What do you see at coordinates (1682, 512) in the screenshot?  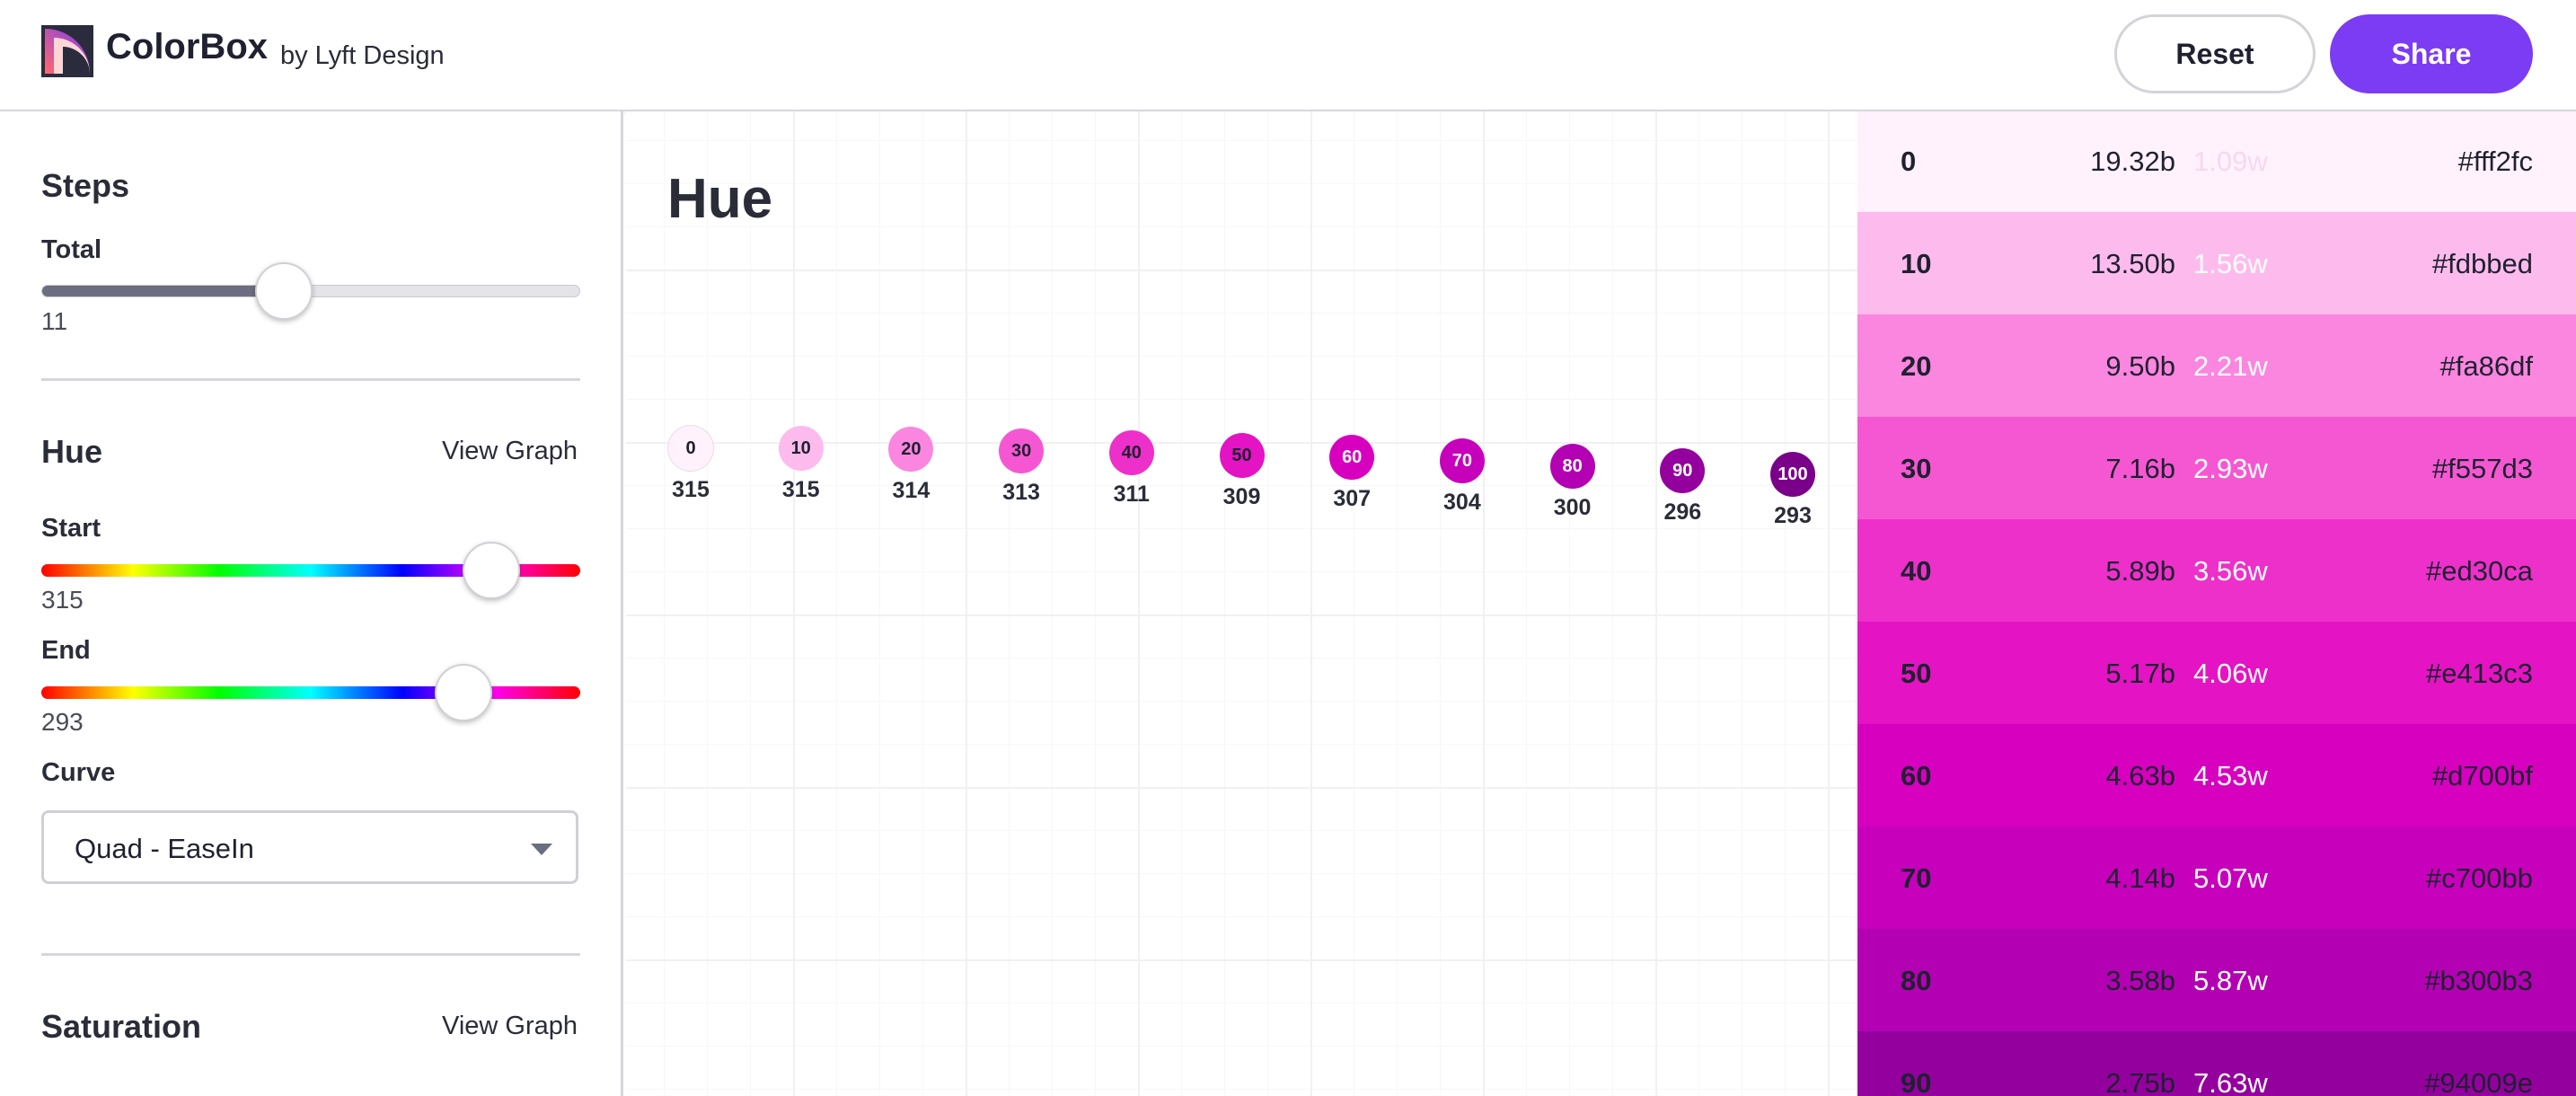 I see `hue-graph-point-label: 296` at bounding box center [1682, 512].